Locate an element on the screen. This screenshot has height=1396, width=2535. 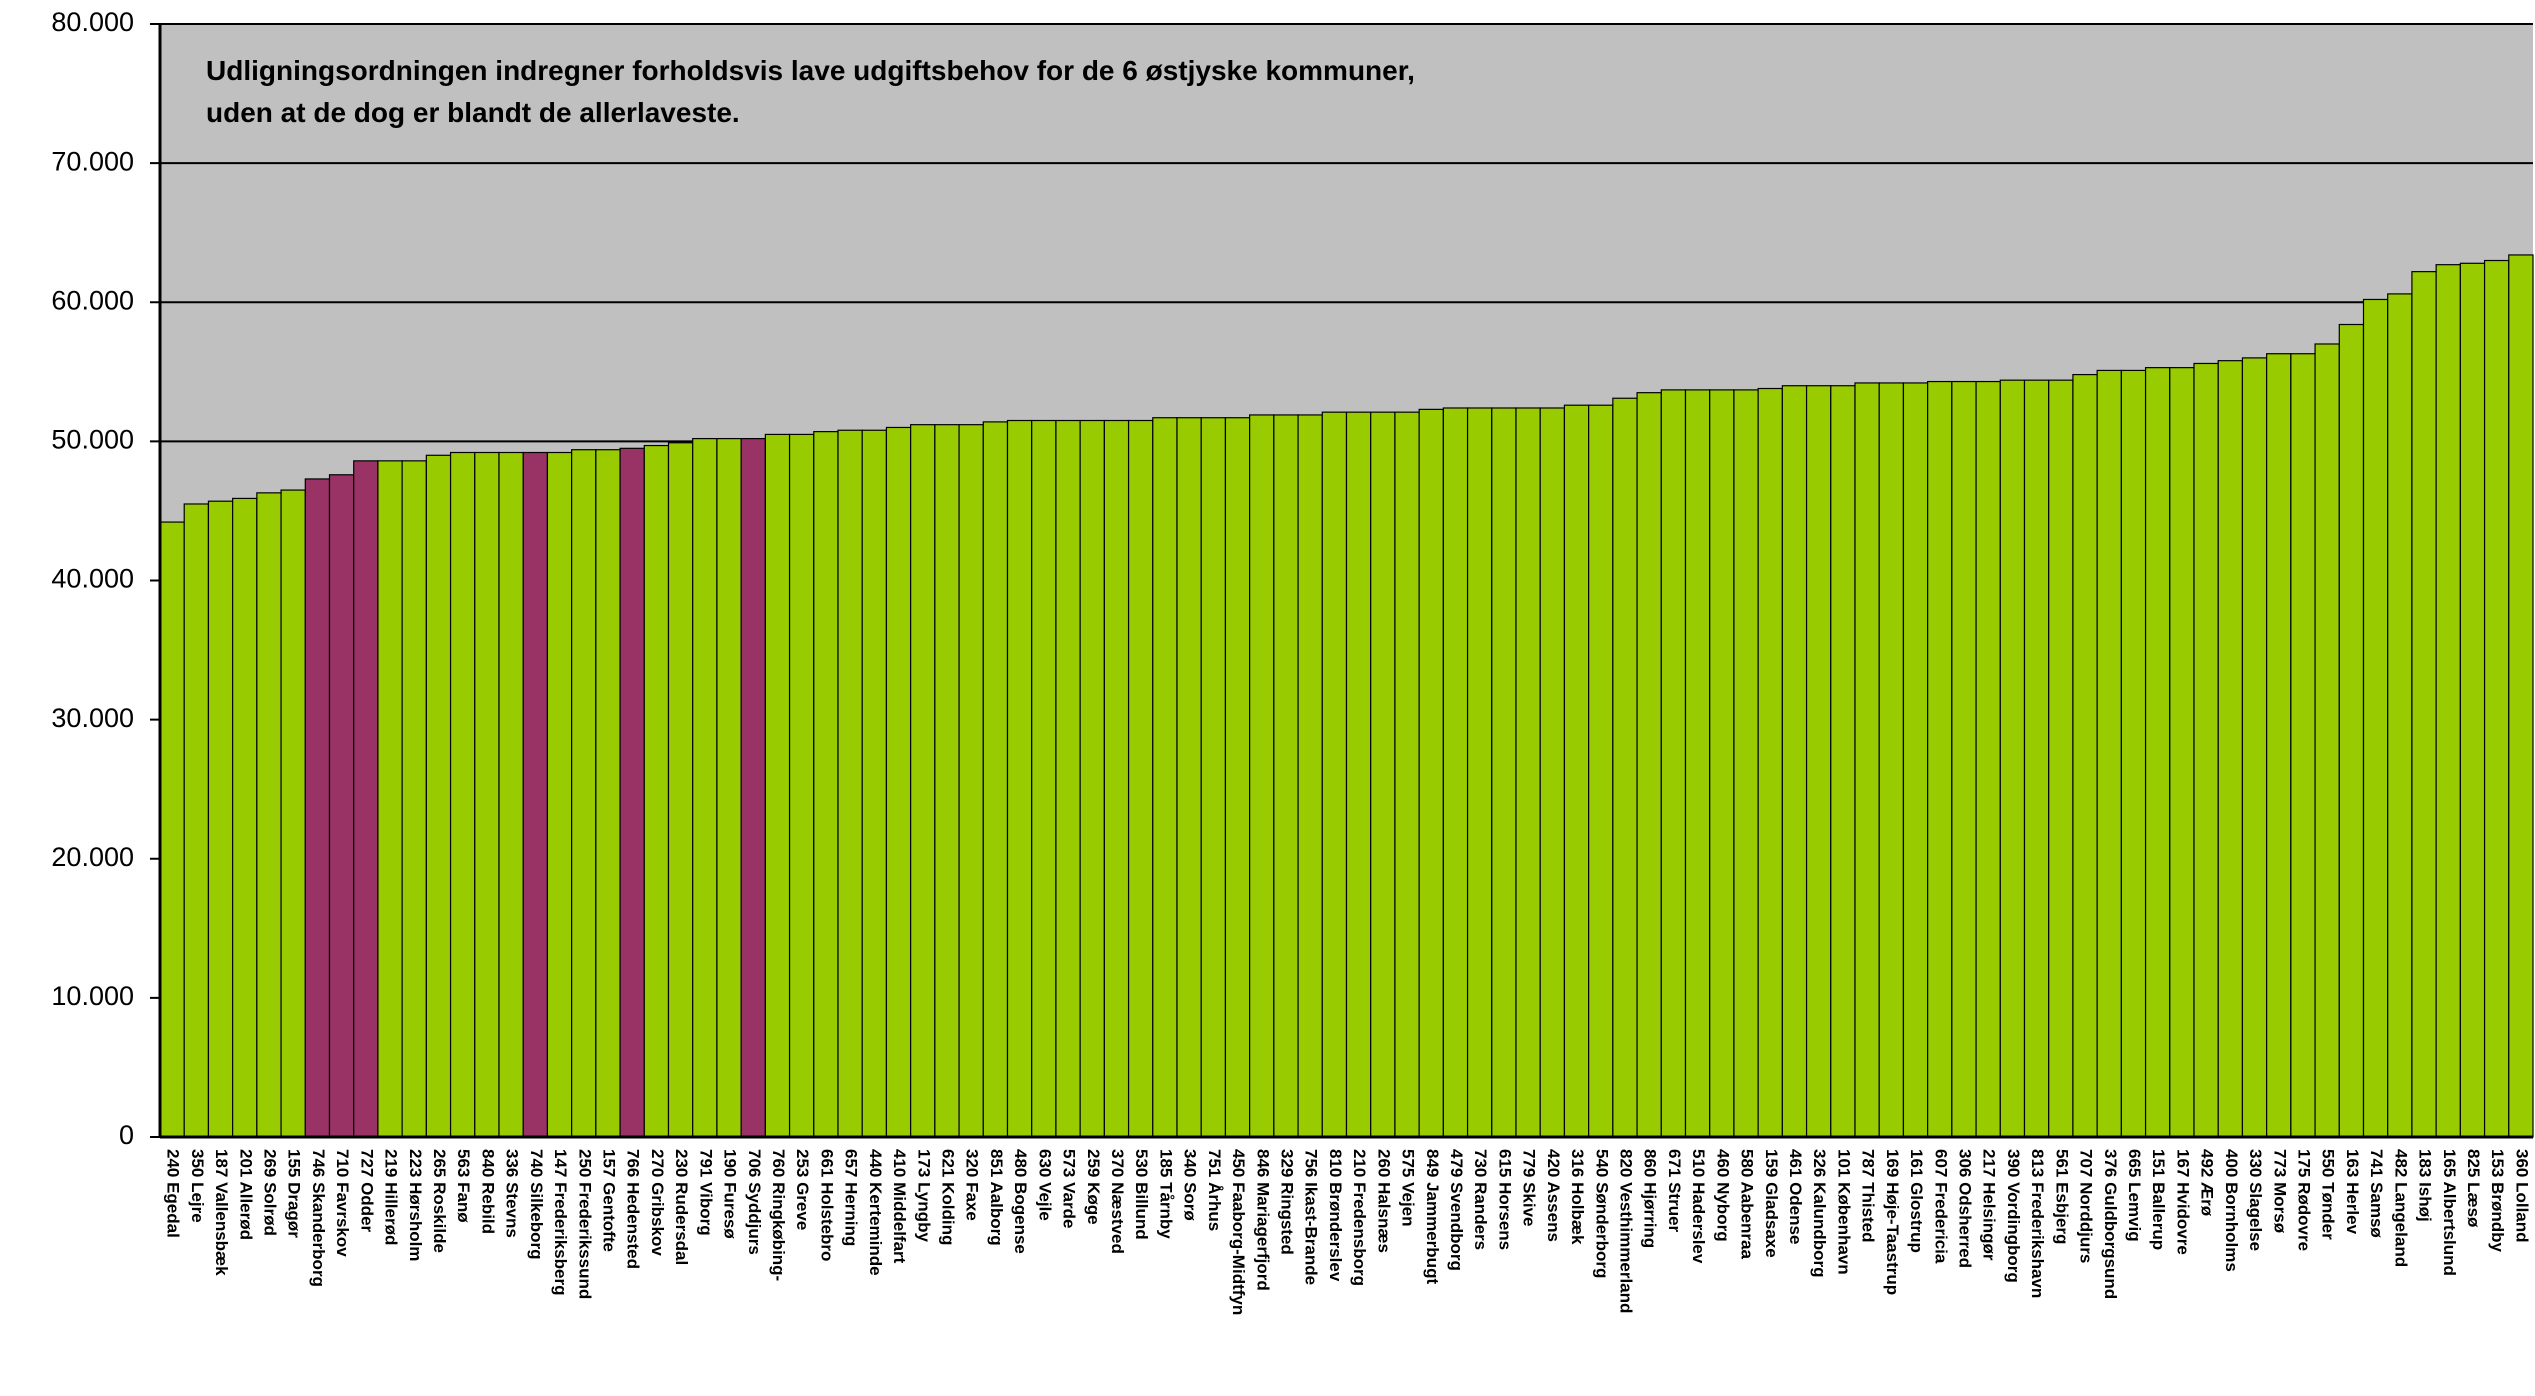
x-tick-label: 766 Hedensted is located at coordinates (633, 1209).